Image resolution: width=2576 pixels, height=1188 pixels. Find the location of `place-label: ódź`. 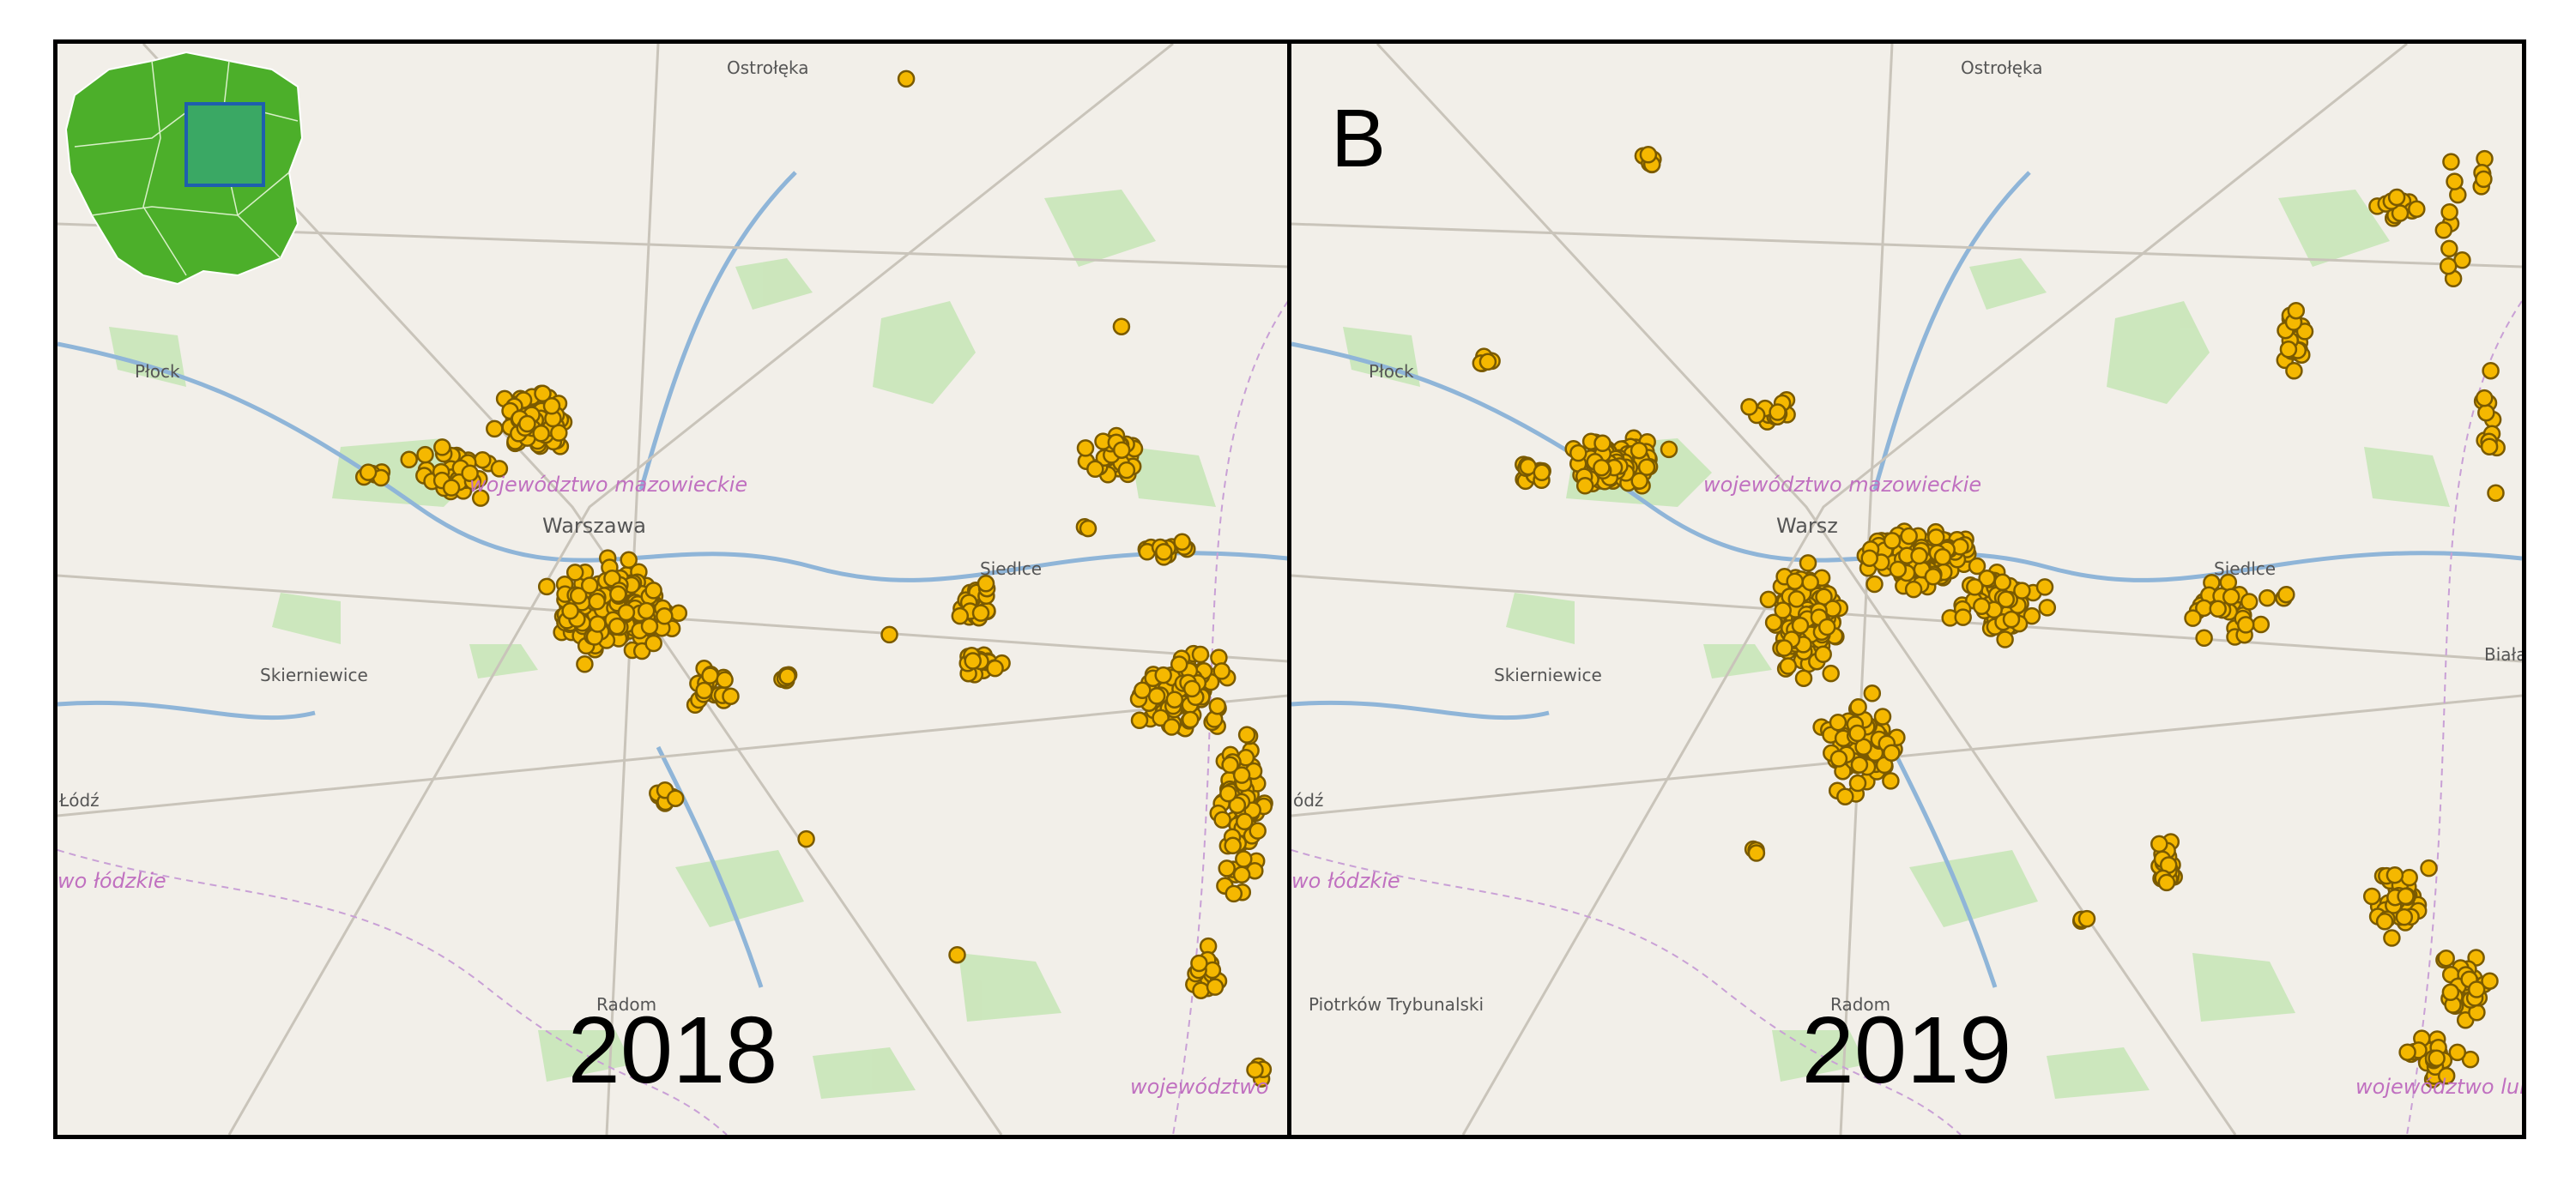

place-label: ódź is located at coordinates (1308, 800).